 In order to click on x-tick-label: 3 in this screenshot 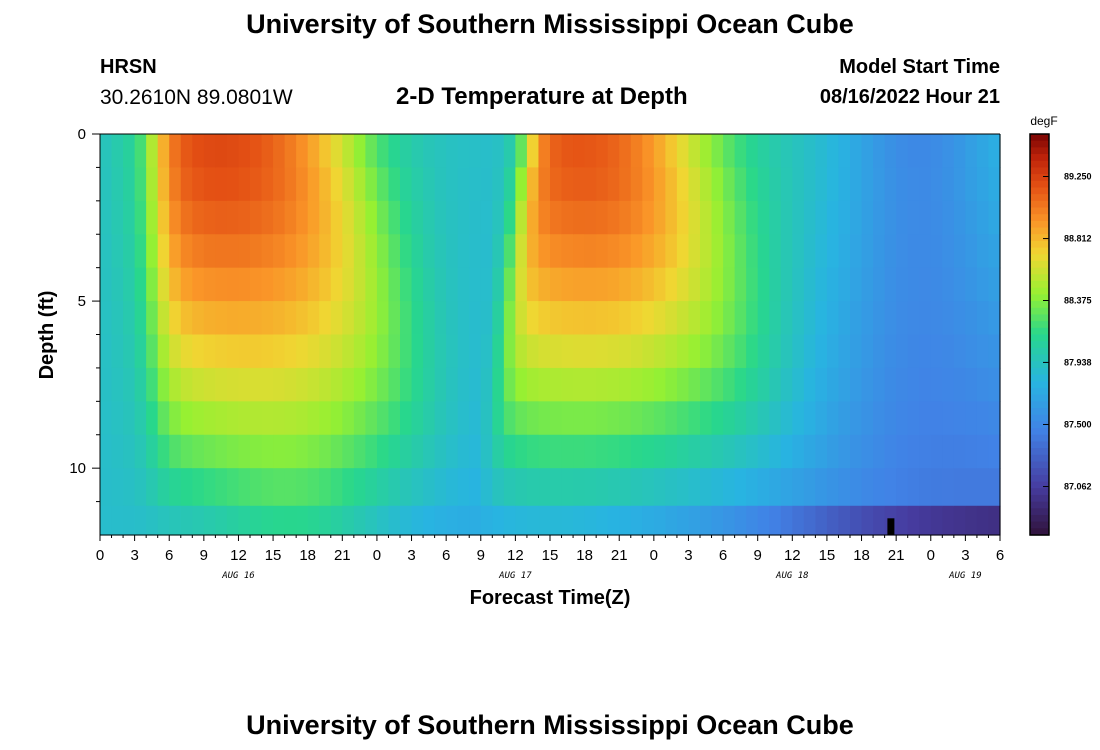, I will do `click(411, 555)`.